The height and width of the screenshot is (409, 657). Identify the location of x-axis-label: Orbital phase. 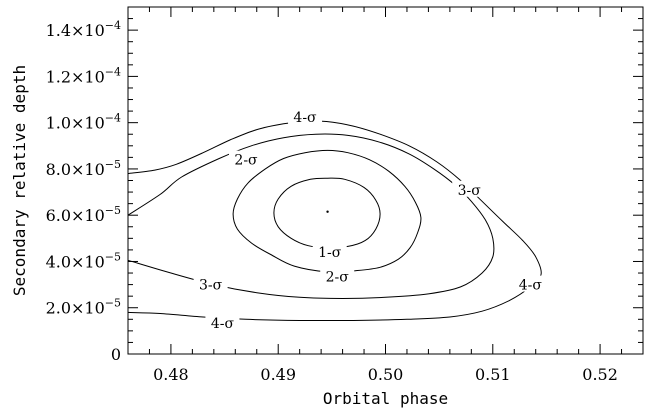
(385, 398).